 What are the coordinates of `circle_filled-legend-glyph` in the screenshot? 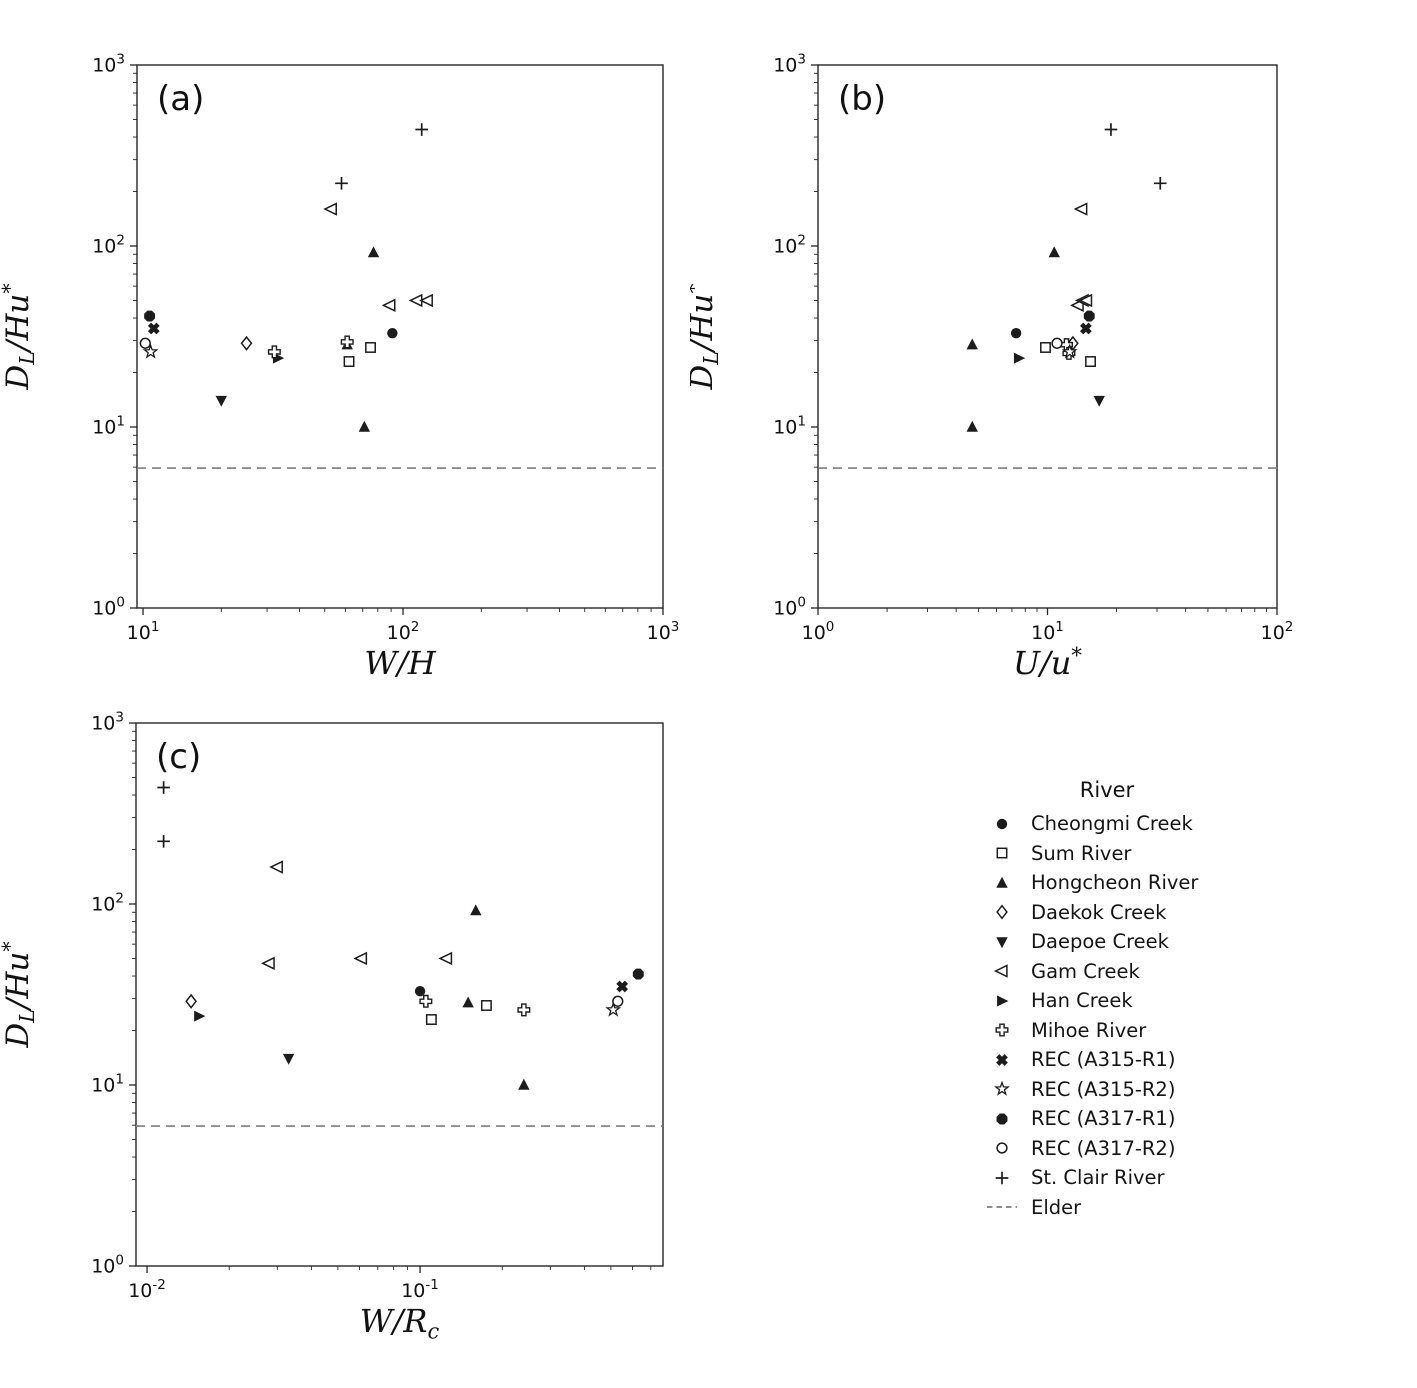 It's located at (1002, 823).